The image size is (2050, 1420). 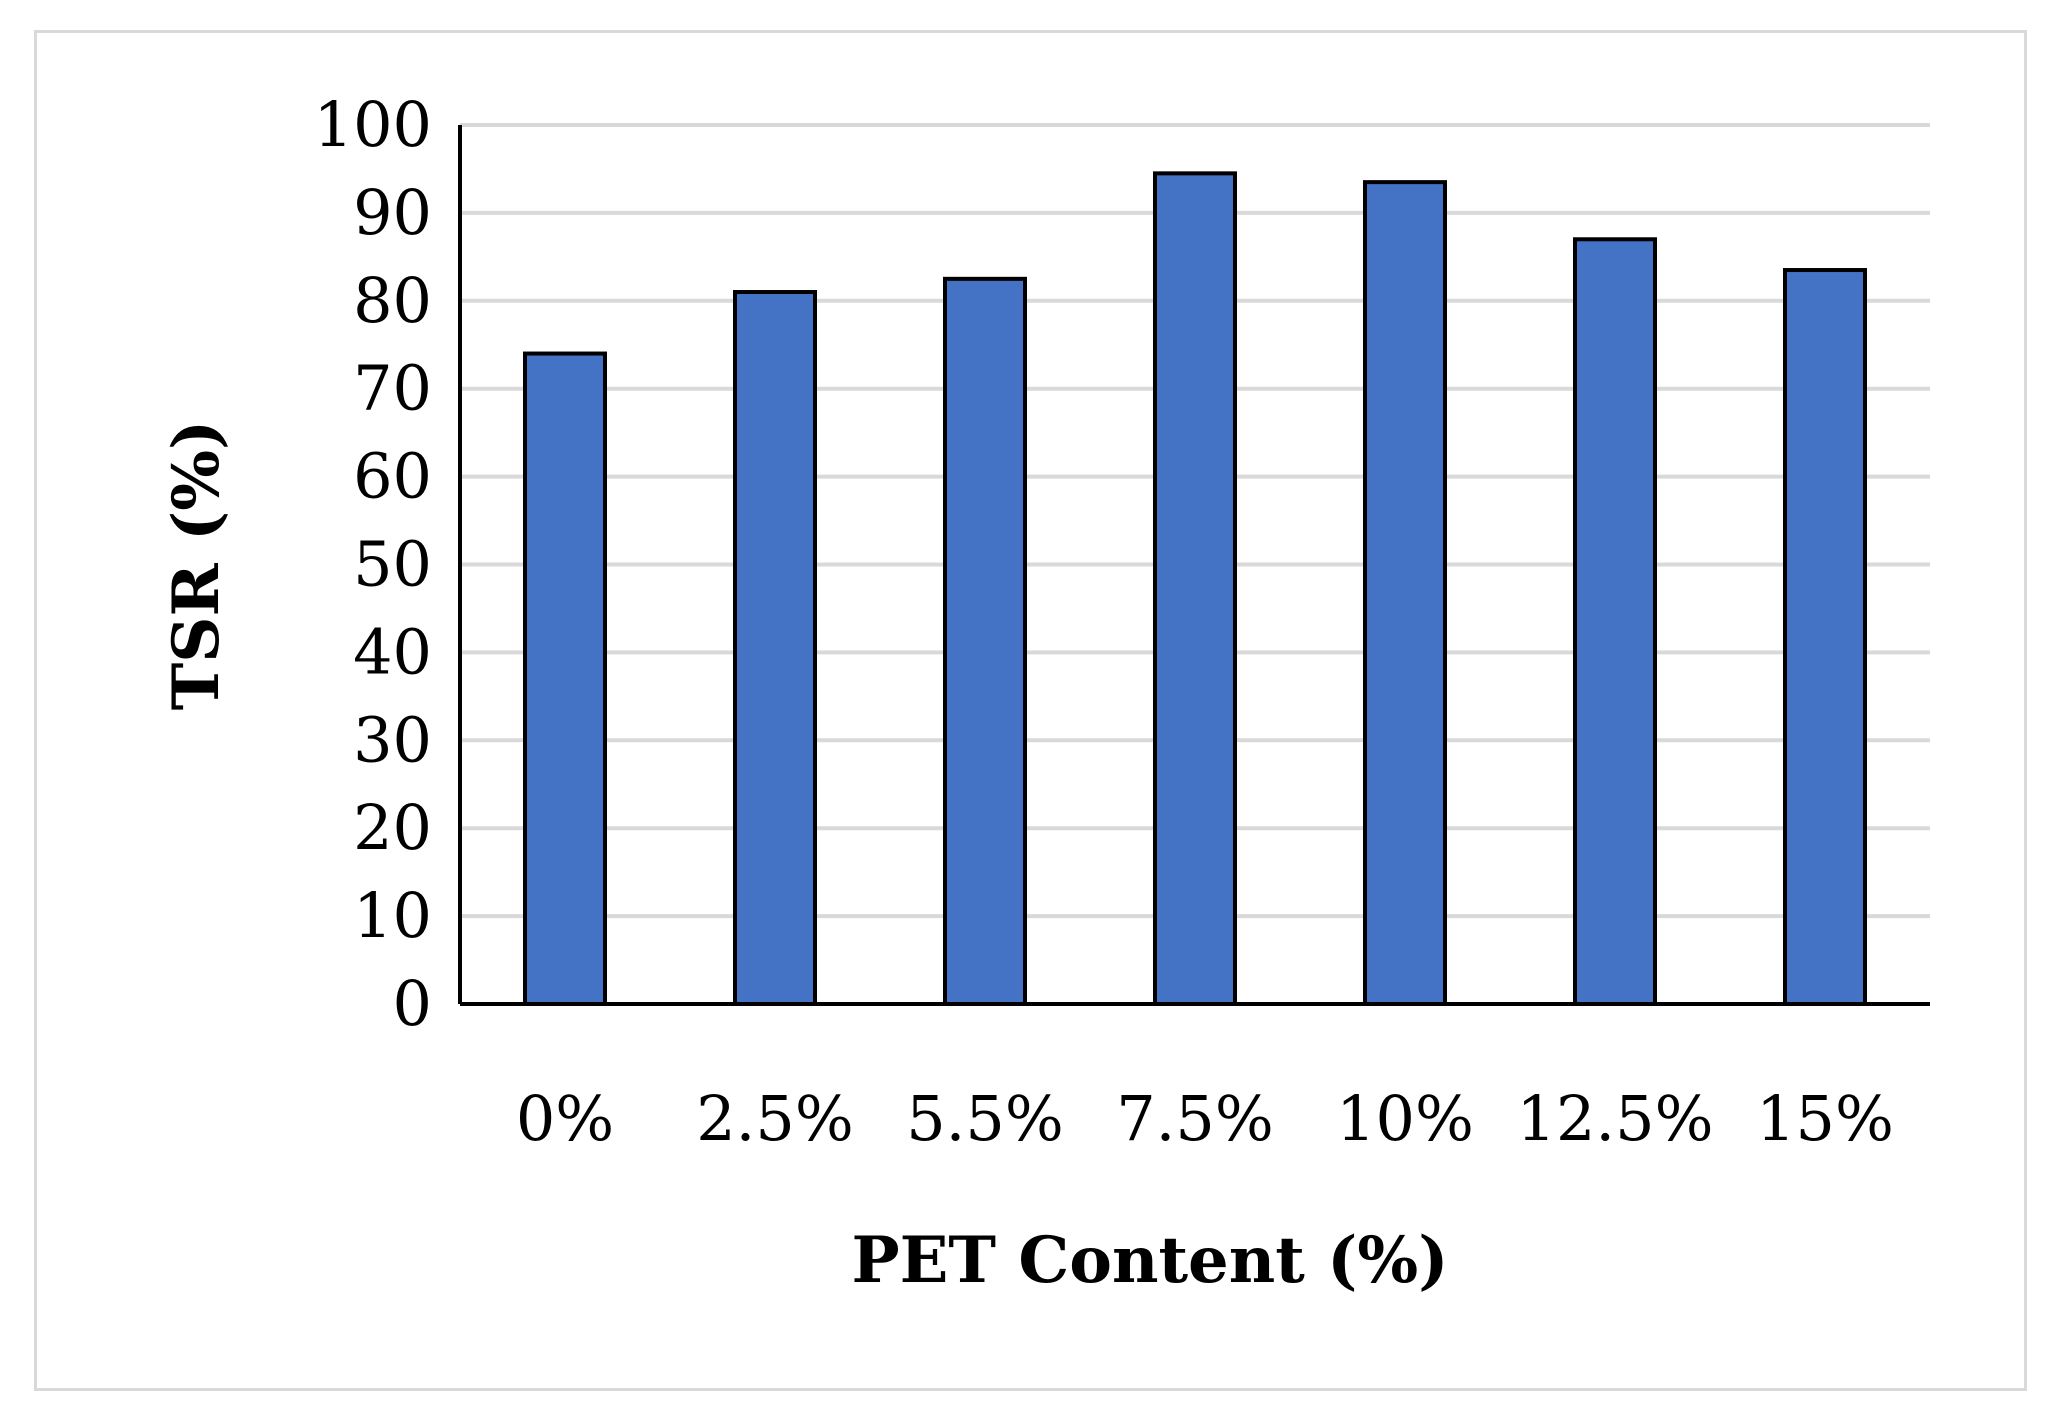 What do you see at coordinates (392, 300) in the screenshot?
I see `y-tick-label: 80` at bounding box center [392, 300].